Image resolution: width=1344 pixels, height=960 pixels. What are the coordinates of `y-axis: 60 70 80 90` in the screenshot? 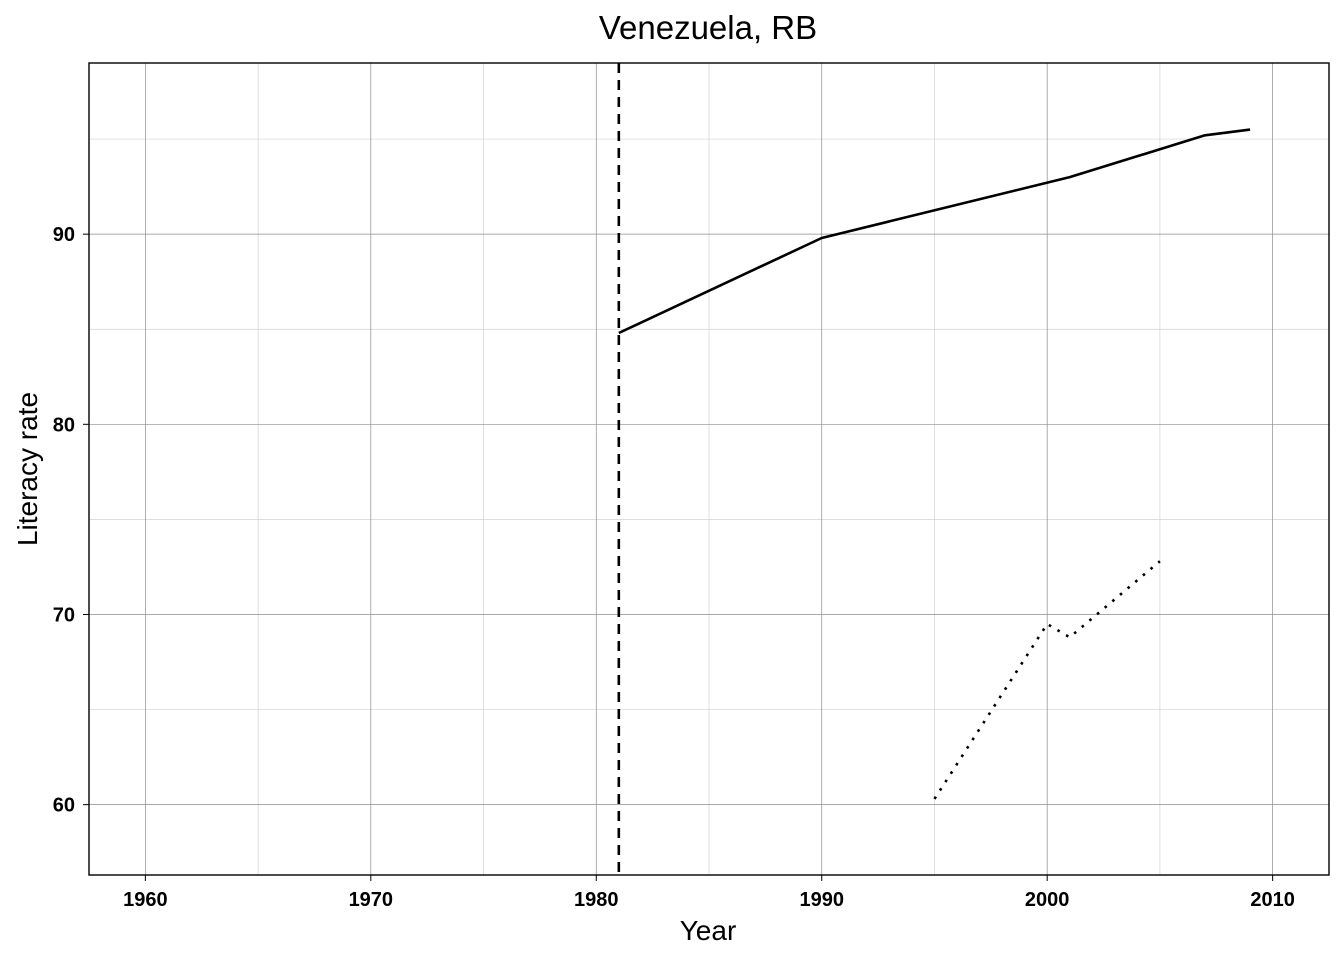 It's located at (71, 520).